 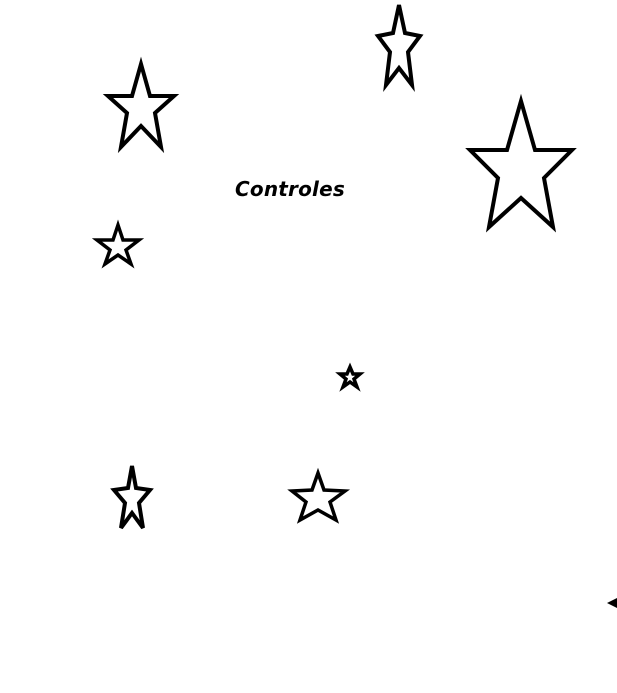 What do you see at coordinates (612, 603) in the screenshot?
I see `arrow-left-icon` at bounding box center [612, 603].